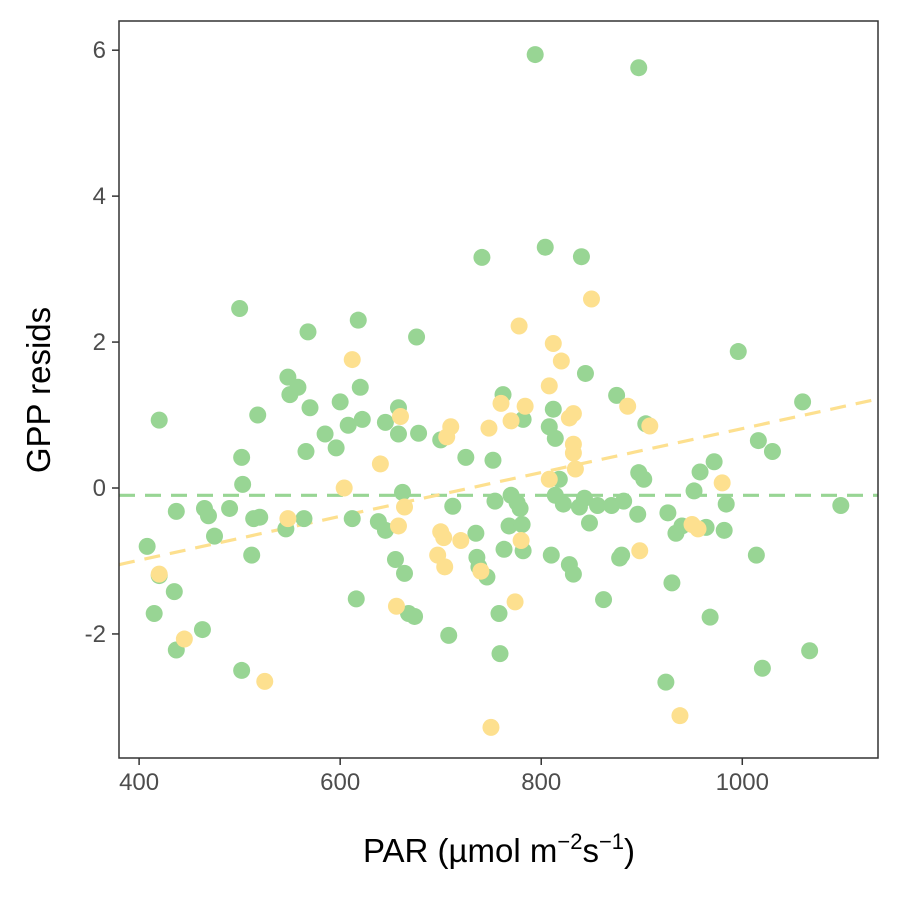  I want to click on x-tick-label: 1000, so click(742, 782).